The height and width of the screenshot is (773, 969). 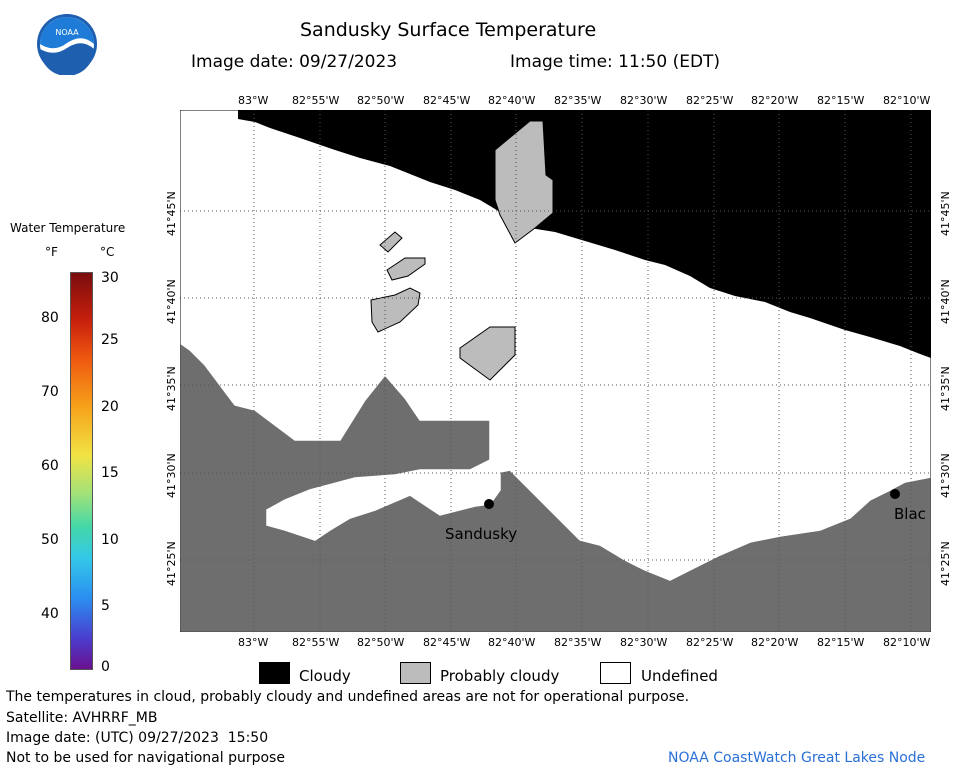 I want to click on colorbar-f-label: 80, so click(x=50, y=318).